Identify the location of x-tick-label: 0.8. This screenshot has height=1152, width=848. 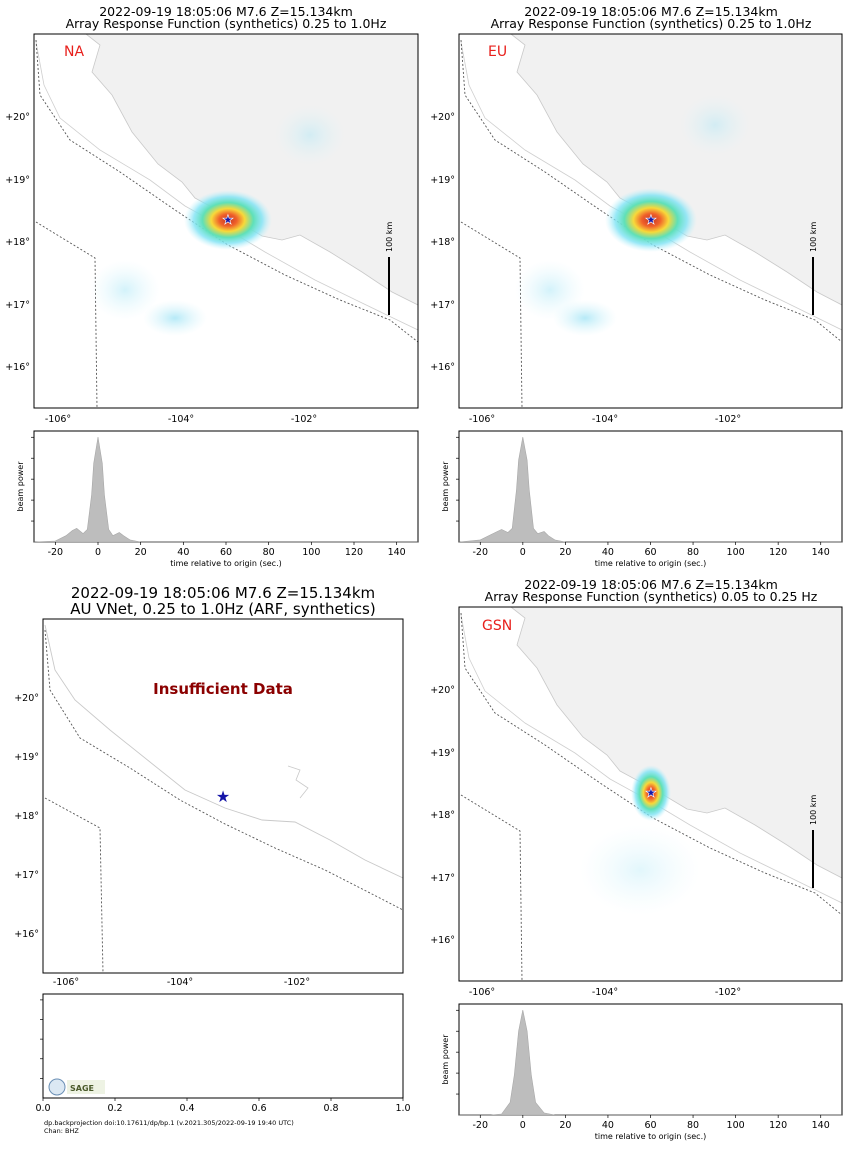
(330, 1108).